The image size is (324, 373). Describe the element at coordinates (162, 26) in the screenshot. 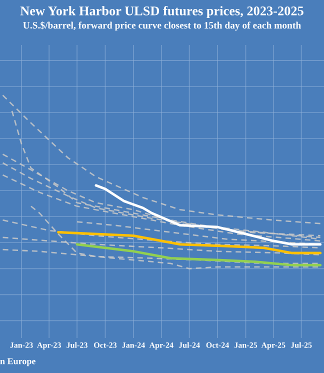

I see `chart-subtitle: U.S.$/barrel, forward price curve closest to 15th day of each month` at that location.